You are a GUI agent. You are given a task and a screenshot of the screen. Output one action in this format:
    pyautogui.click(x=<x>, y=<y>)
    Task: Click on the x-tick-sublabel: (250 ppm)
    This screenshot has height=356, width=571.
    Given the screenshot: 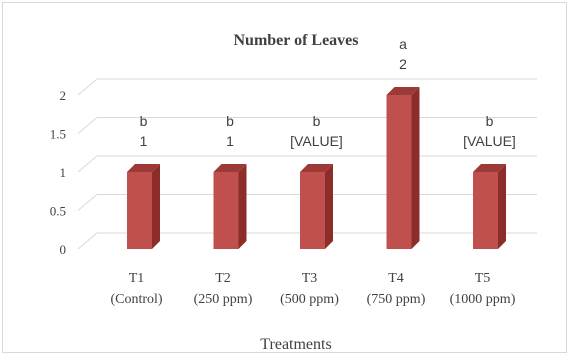 What is the action you would take?
    pyautogui.click(x=223, y=299)
    